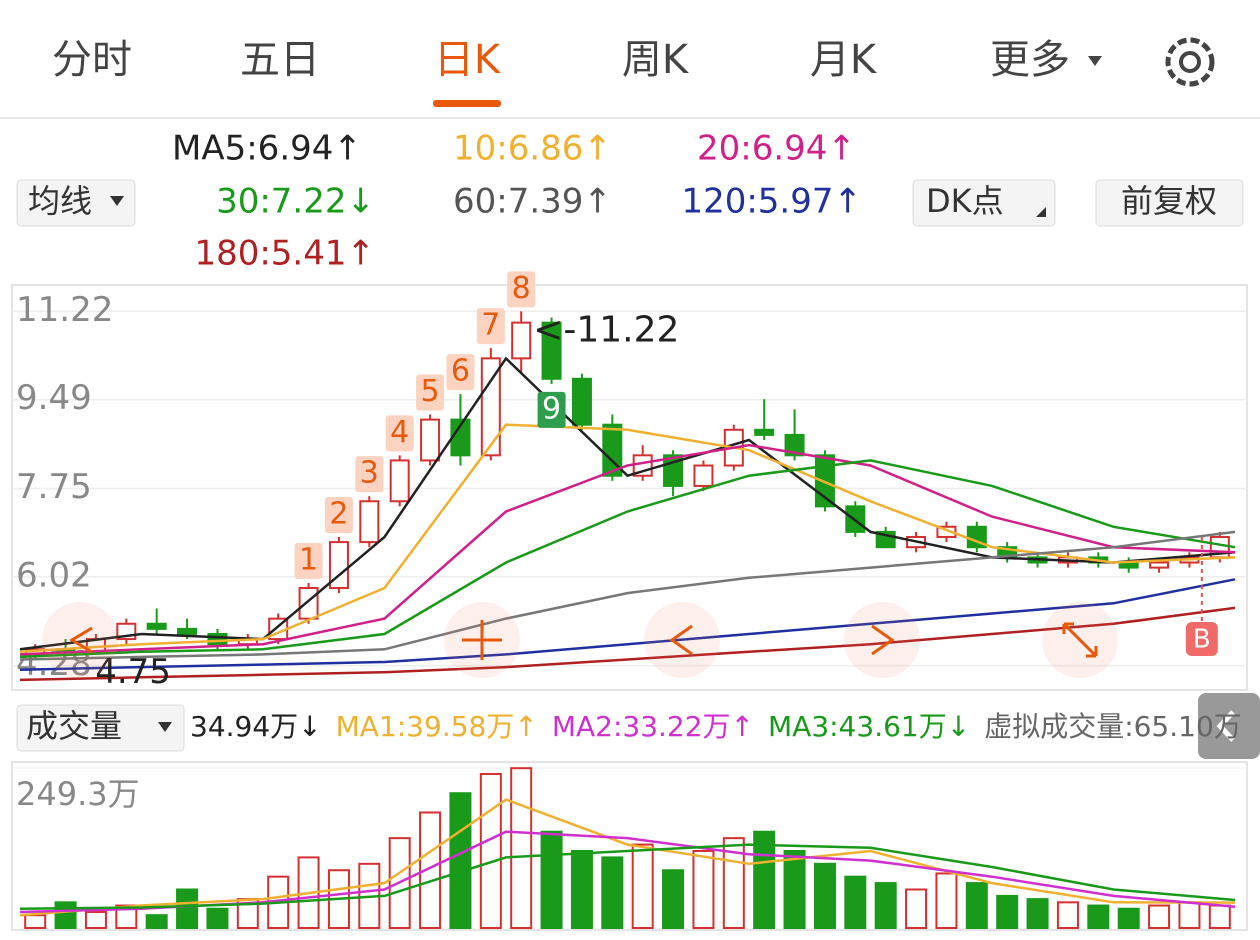 Image resolution: width=1260 pixels, height=940 pixels. I want to click on gear-hole, so click(1190, 62).